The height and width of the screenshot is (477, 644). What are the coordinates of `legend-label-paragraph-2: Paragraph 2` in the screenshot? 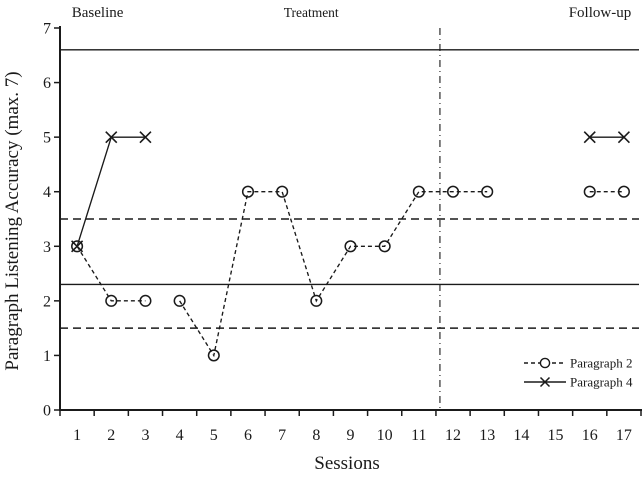 It's located at (601, 363).